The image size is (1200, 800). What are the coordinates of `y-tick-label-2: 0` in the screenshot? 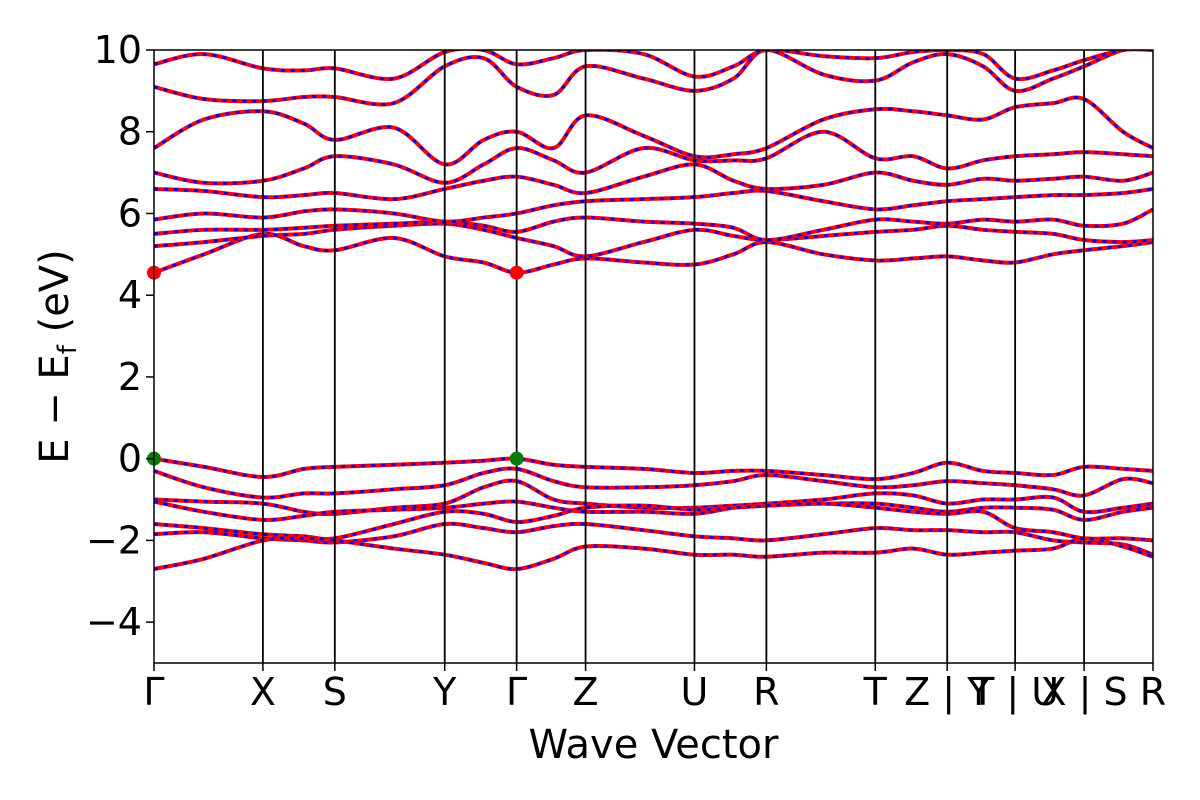 It's located at (130, 459).